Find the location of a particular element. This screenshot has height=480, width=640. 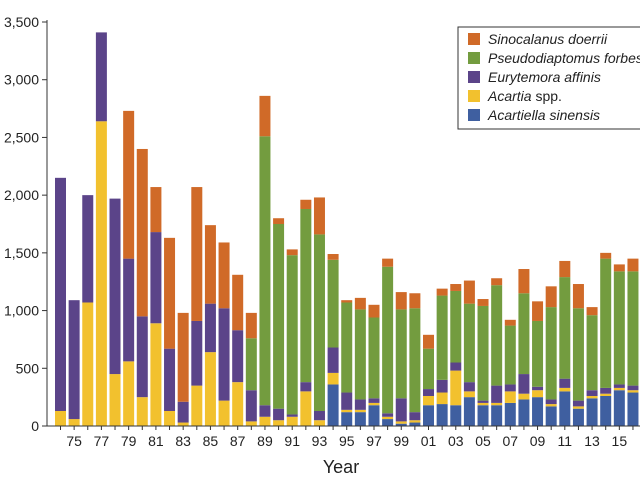

bar-2015-acartiella-sinensis is located at coordinates (619, 408).